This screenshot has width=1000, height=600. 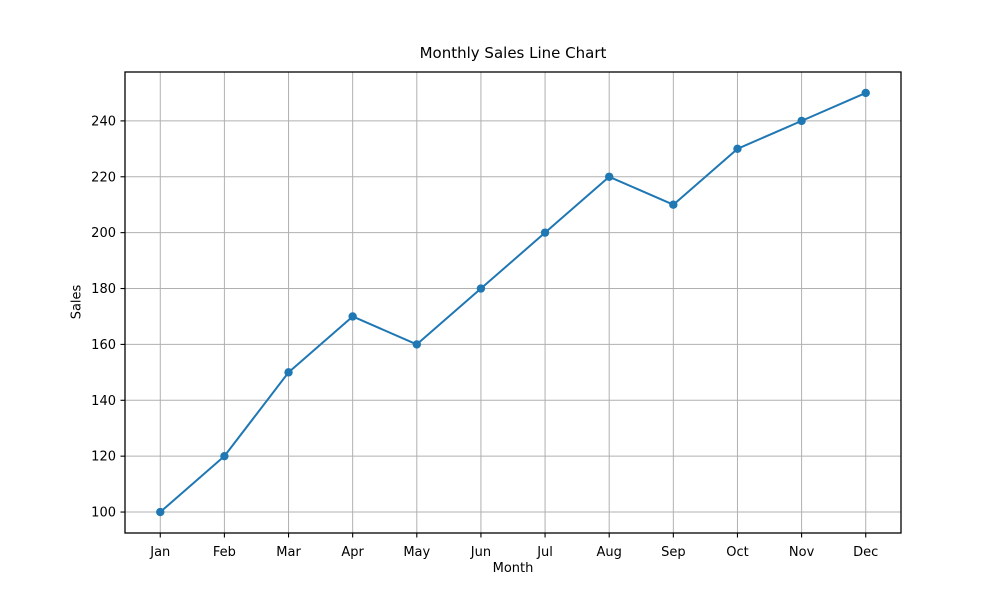 What do you see at coordinates (544, 552) in the screenshot?
I see `x-tick-label: Jul` at bounding box center [544, 552].